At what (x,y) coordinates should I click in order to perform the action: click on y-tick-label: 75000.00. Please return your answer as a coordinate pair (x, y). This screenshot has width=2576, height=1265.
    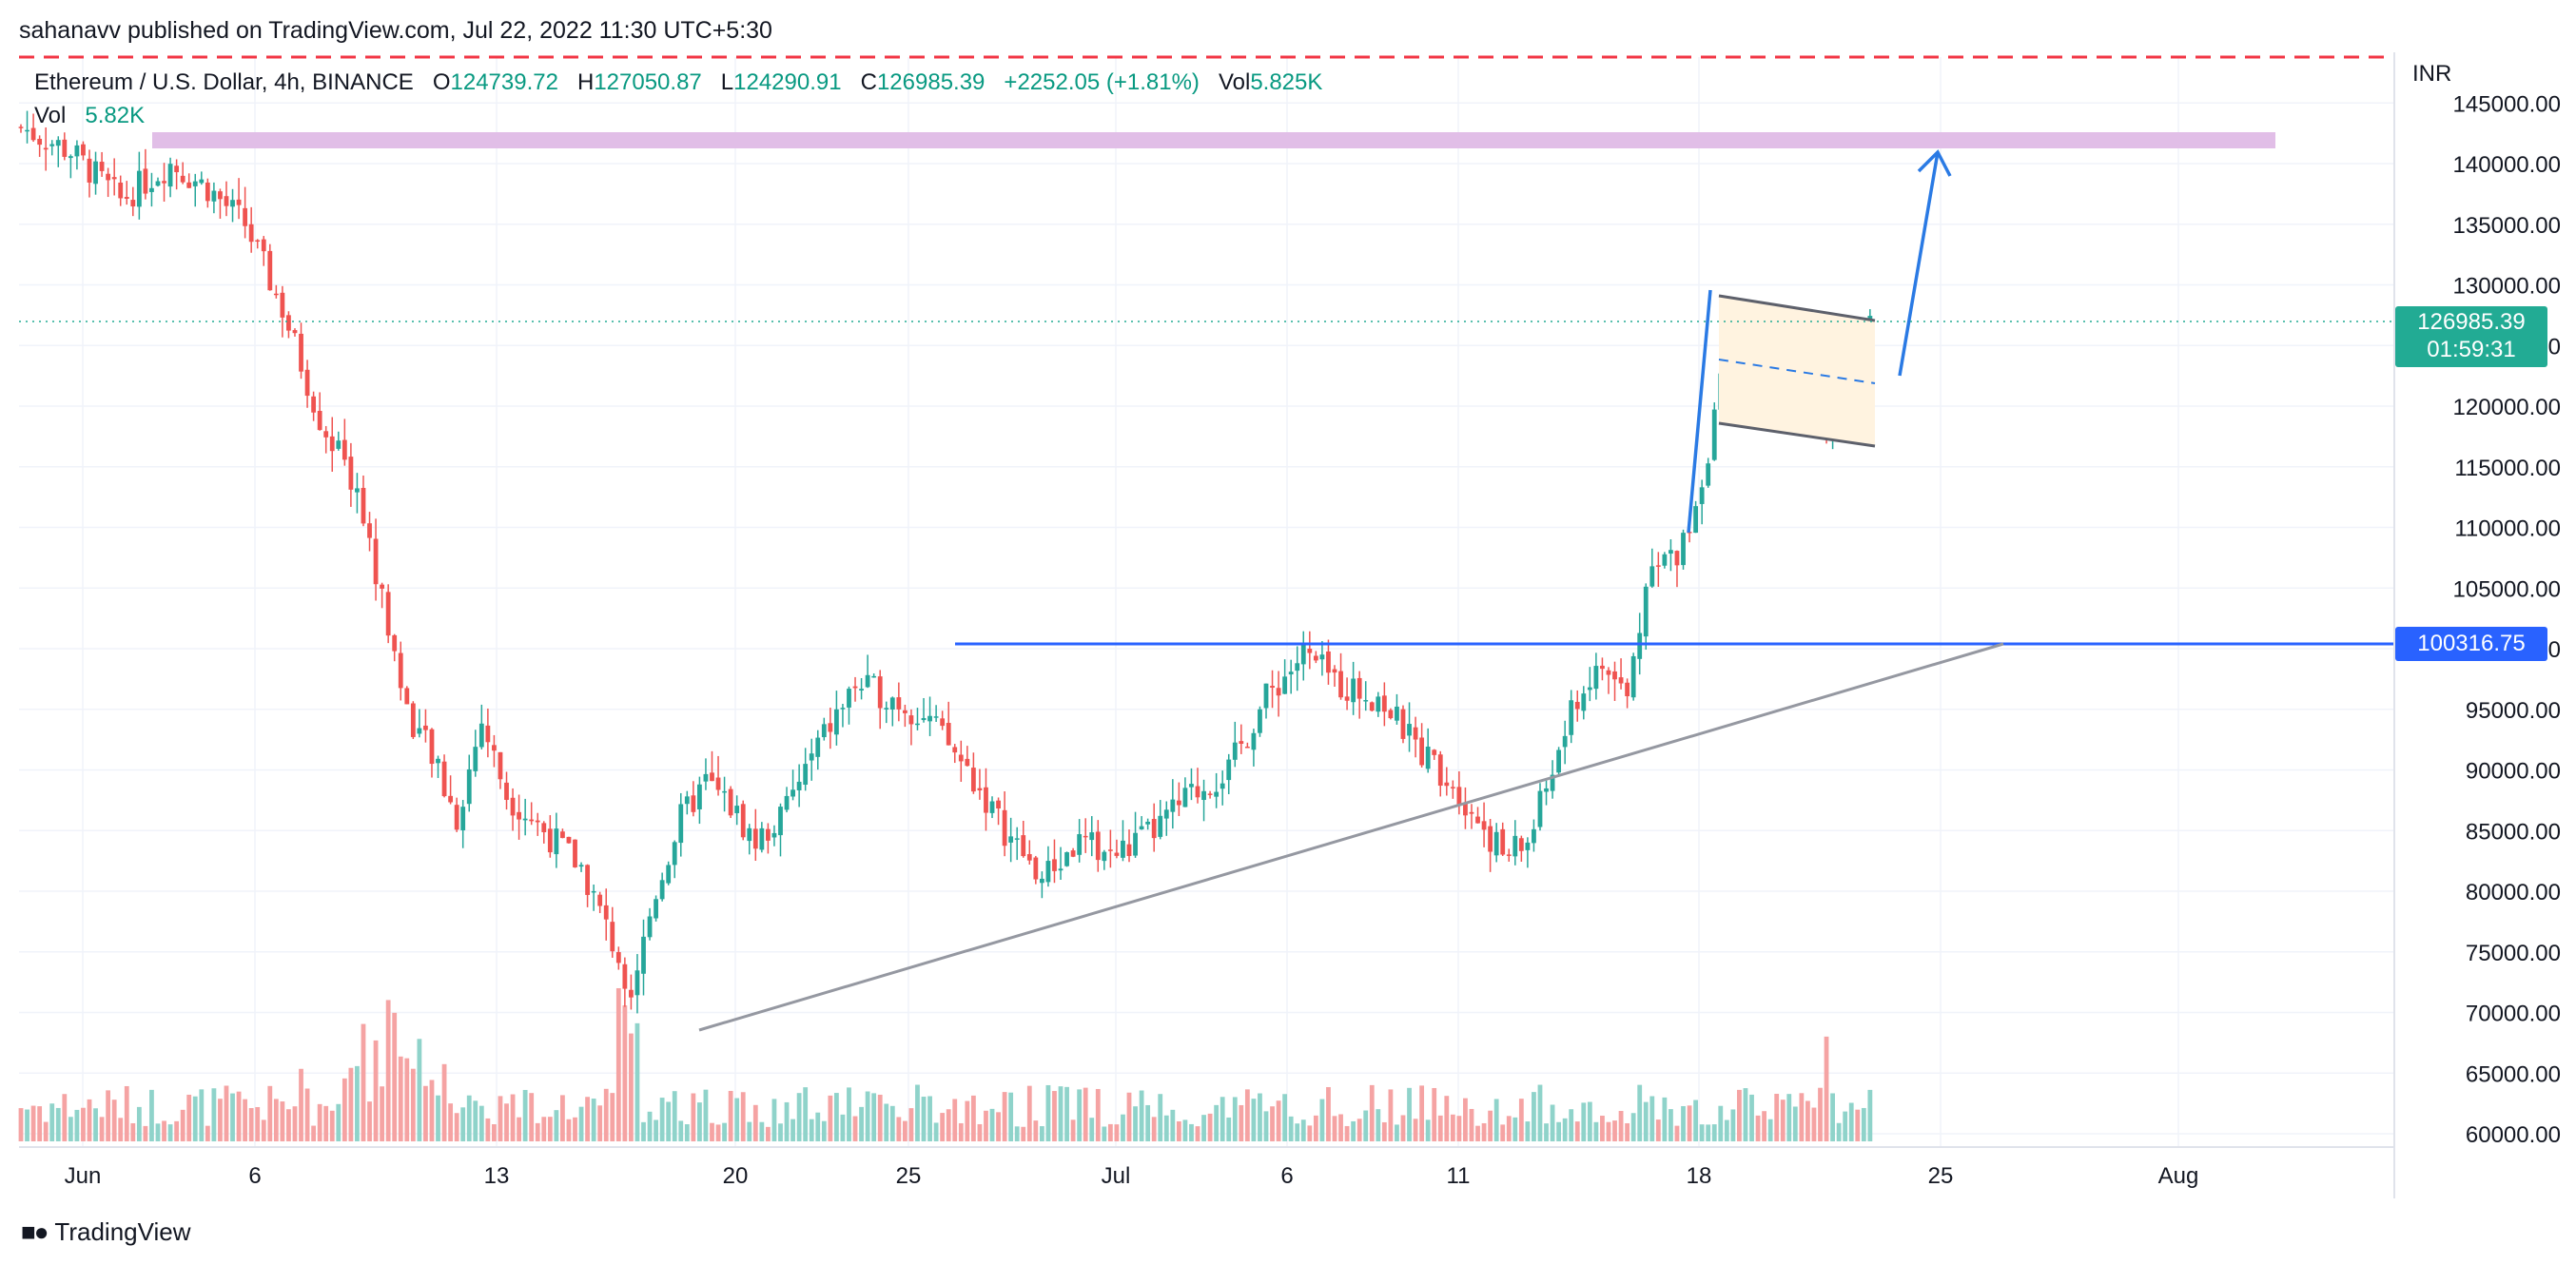
    Looking at the image, I should click on (2514, 953).